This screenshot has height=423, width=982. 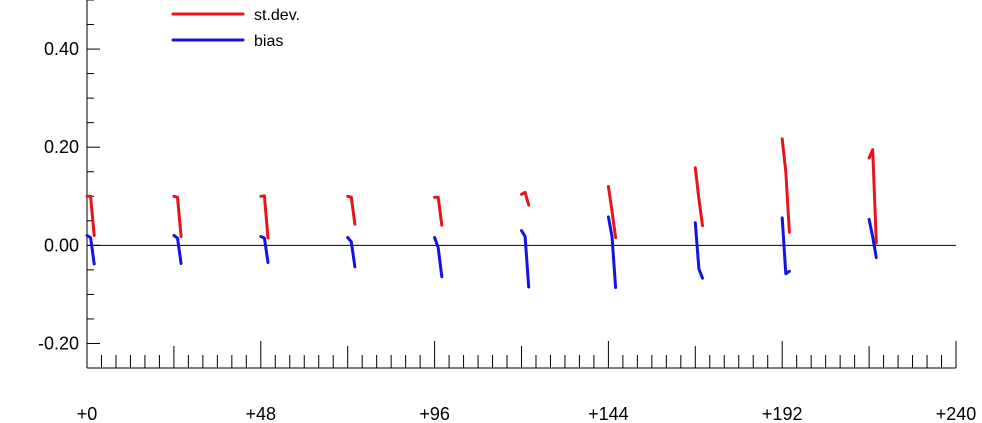 I want to click on x-tick-label: +144, so click(x=608, y=413).